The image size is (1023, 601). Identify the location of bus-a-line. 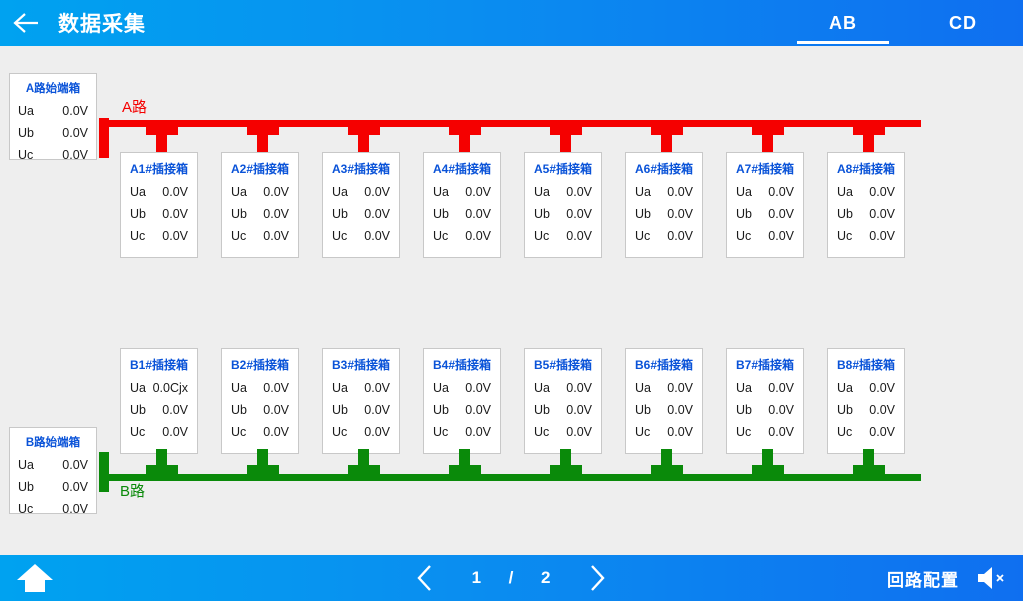
(510, 123).